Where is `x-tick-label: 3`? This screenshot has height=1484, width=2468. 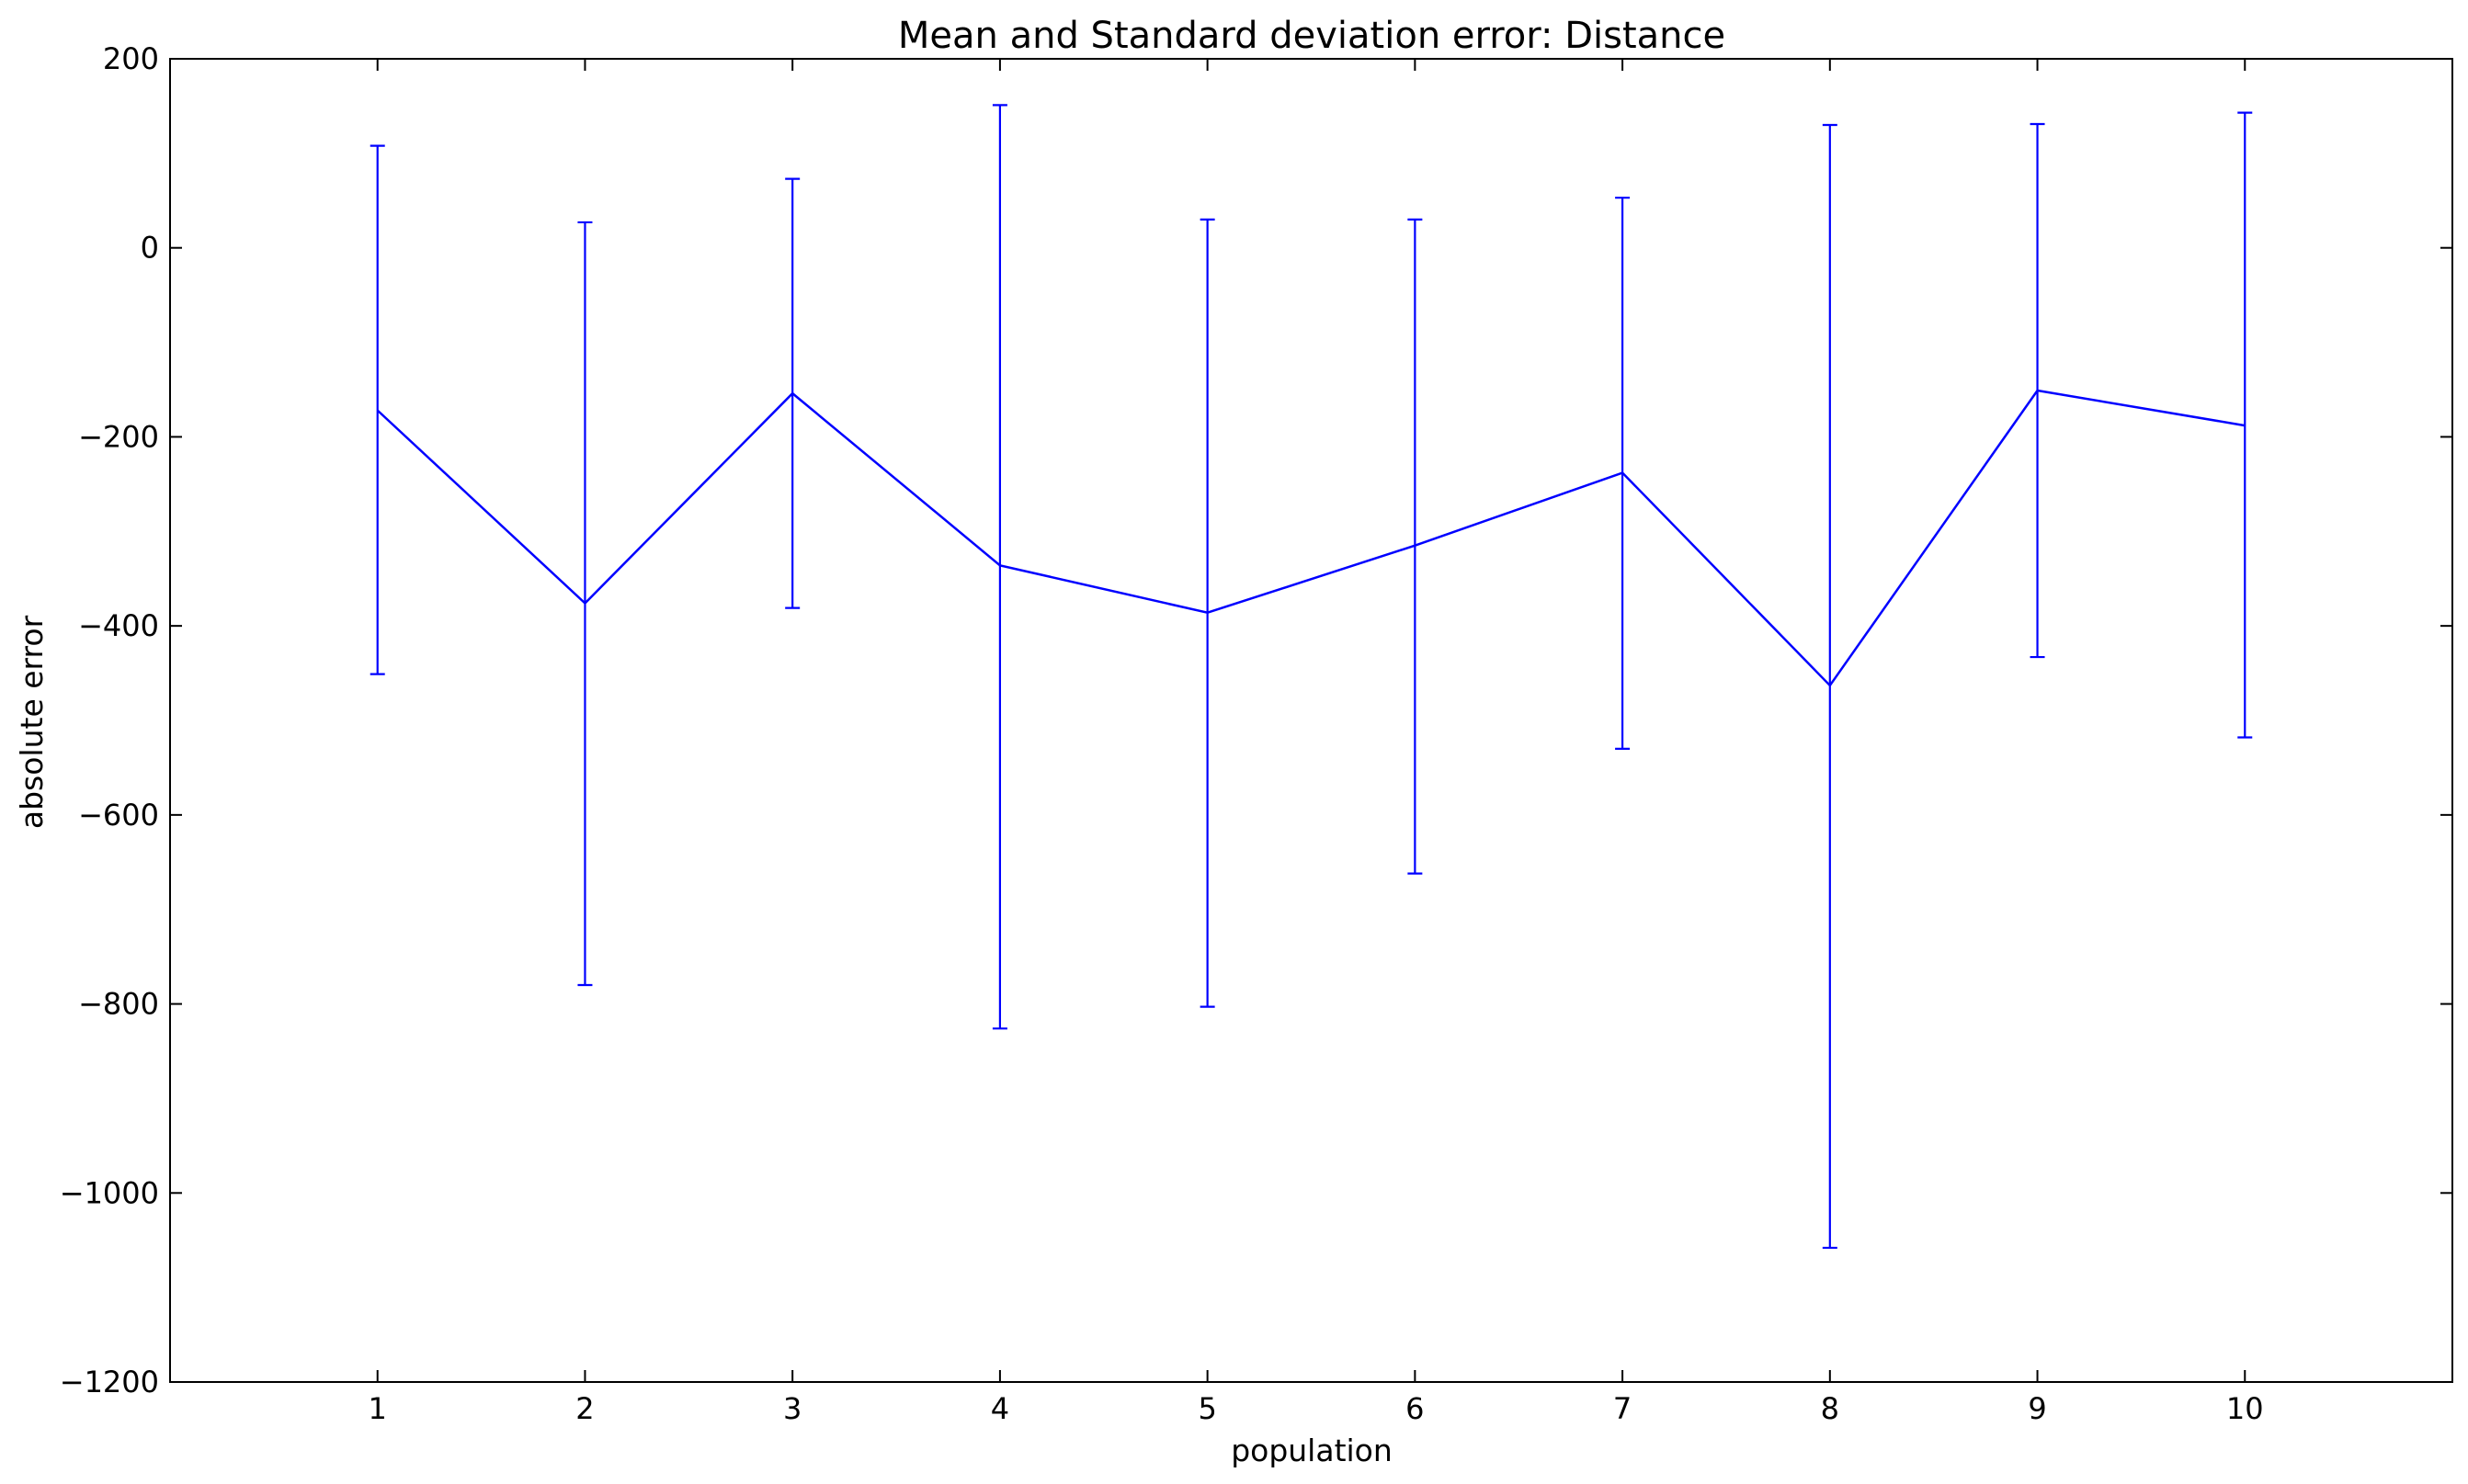 x-tick-label: 3 is located at coordinates (792, 1409).